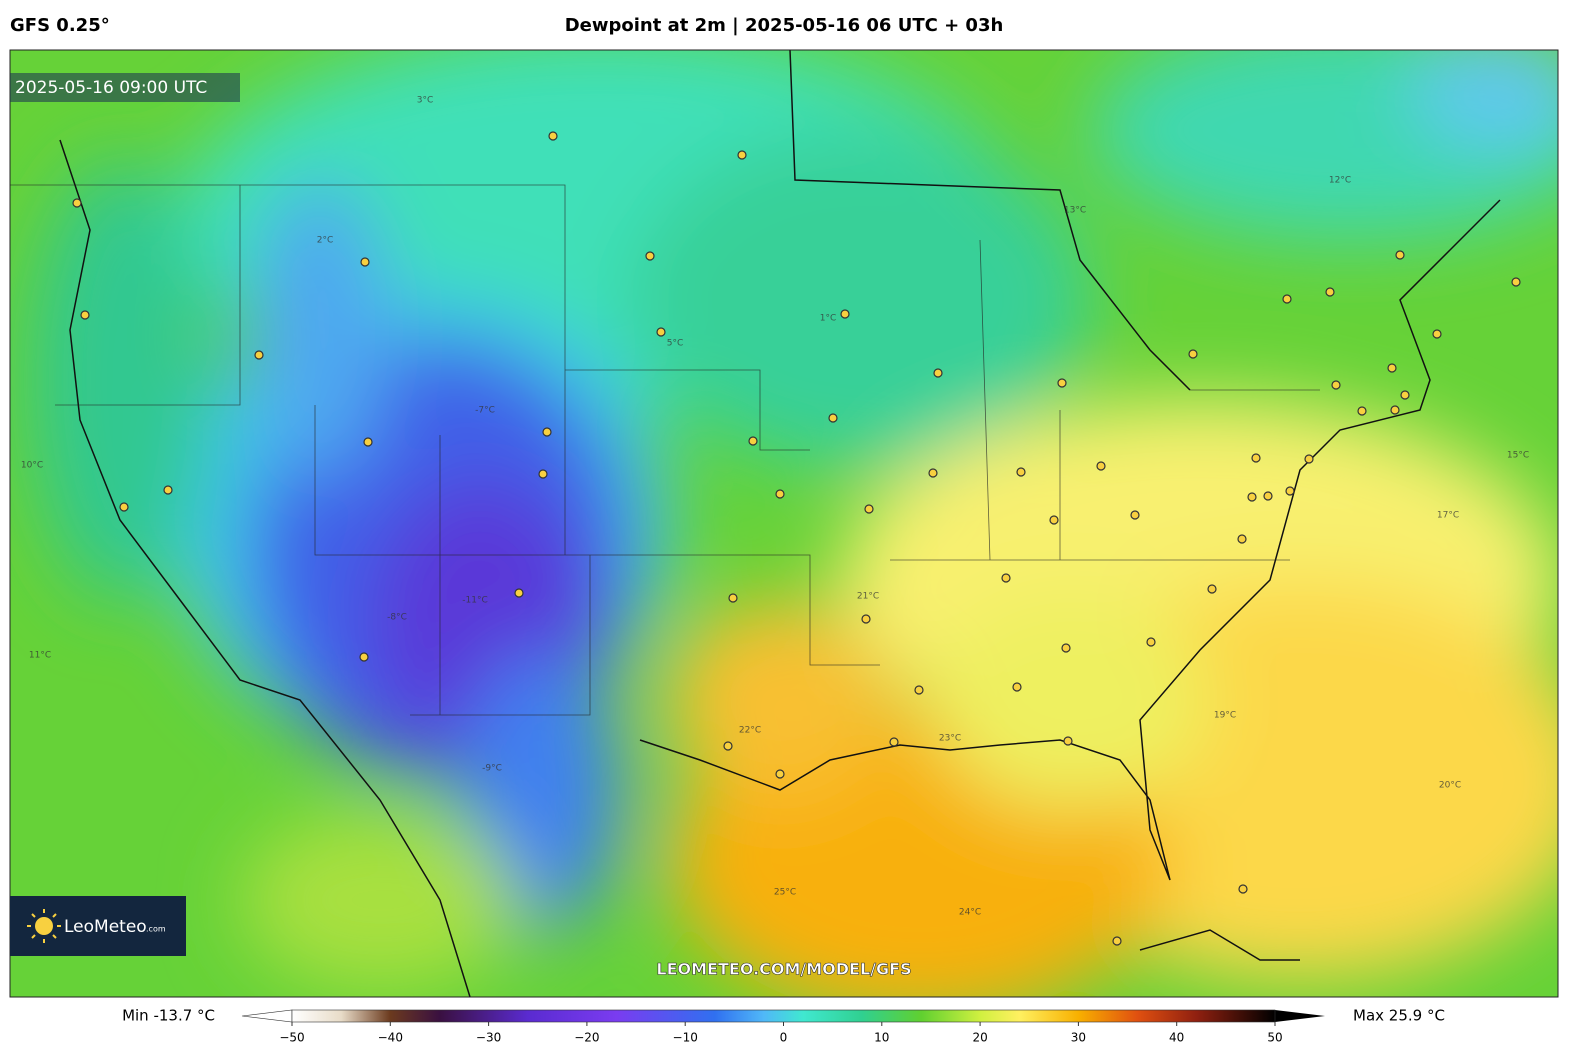 The height and width of the screenshot is (1051, 1570). I want to click on colorbar-ramp, so click(783, 1016).